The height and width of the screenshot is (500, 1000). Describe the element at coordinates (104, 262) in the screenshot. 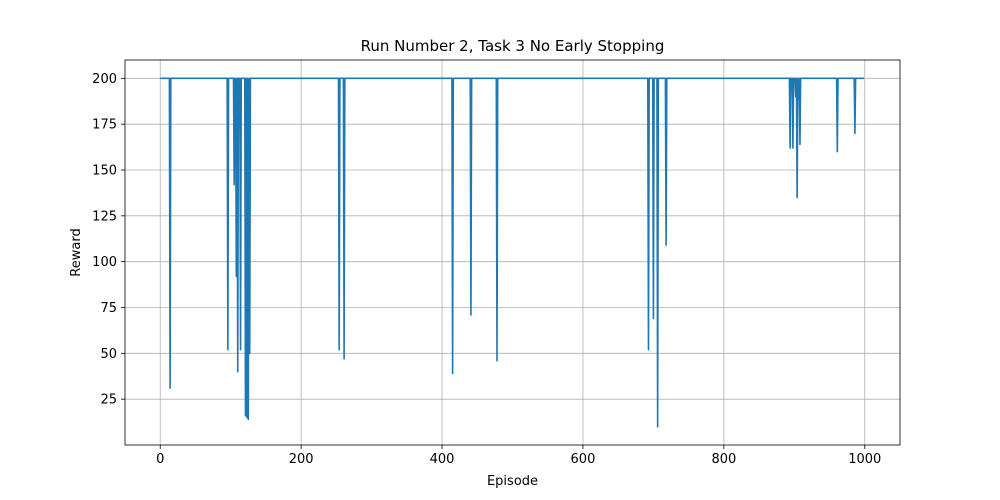

I see `y-tick-label: 100` at that location.